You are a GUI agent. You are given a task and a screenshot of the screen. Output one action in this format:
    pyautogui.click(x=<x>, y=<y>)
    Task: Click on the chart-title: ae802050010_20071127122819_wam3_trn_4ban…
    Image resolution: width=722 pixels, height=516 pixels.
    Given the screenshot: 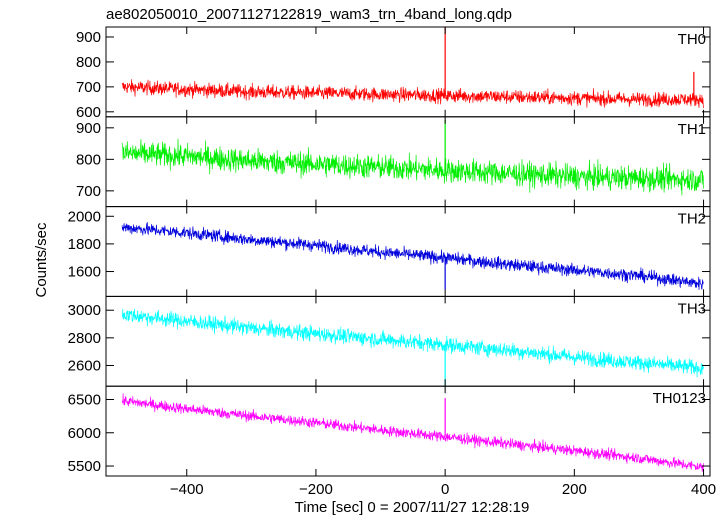 What is the action you would take?
    pyautogui.click(x=309, y=14)
    